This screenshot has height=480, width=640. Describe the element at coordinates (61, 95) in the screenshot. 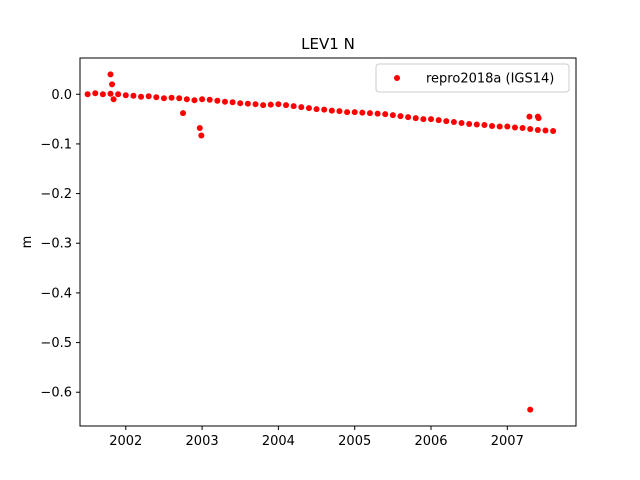

I see `y-tick-label: 0.0` at that location.